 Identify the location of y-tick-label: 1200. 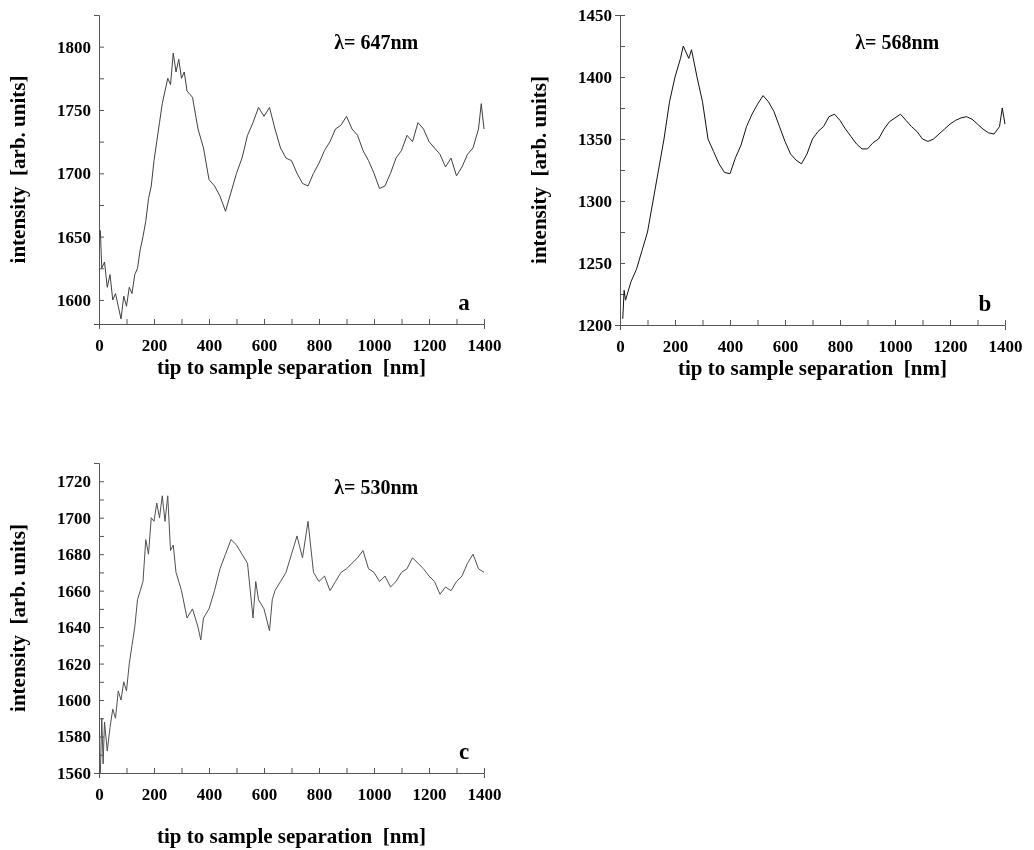
(595, 325).